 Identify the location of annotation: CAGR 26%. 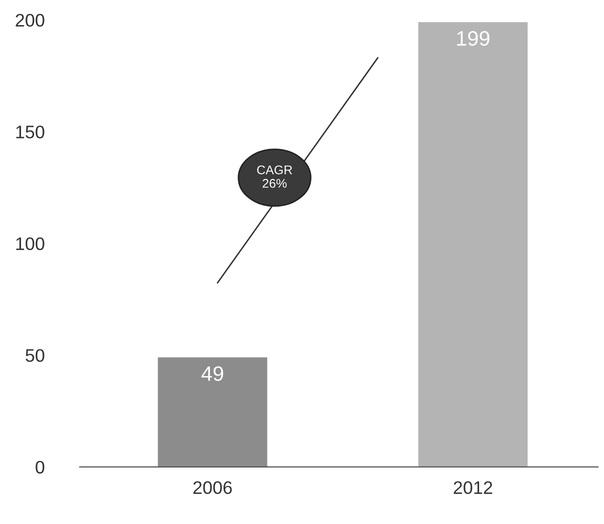
(274, 176).